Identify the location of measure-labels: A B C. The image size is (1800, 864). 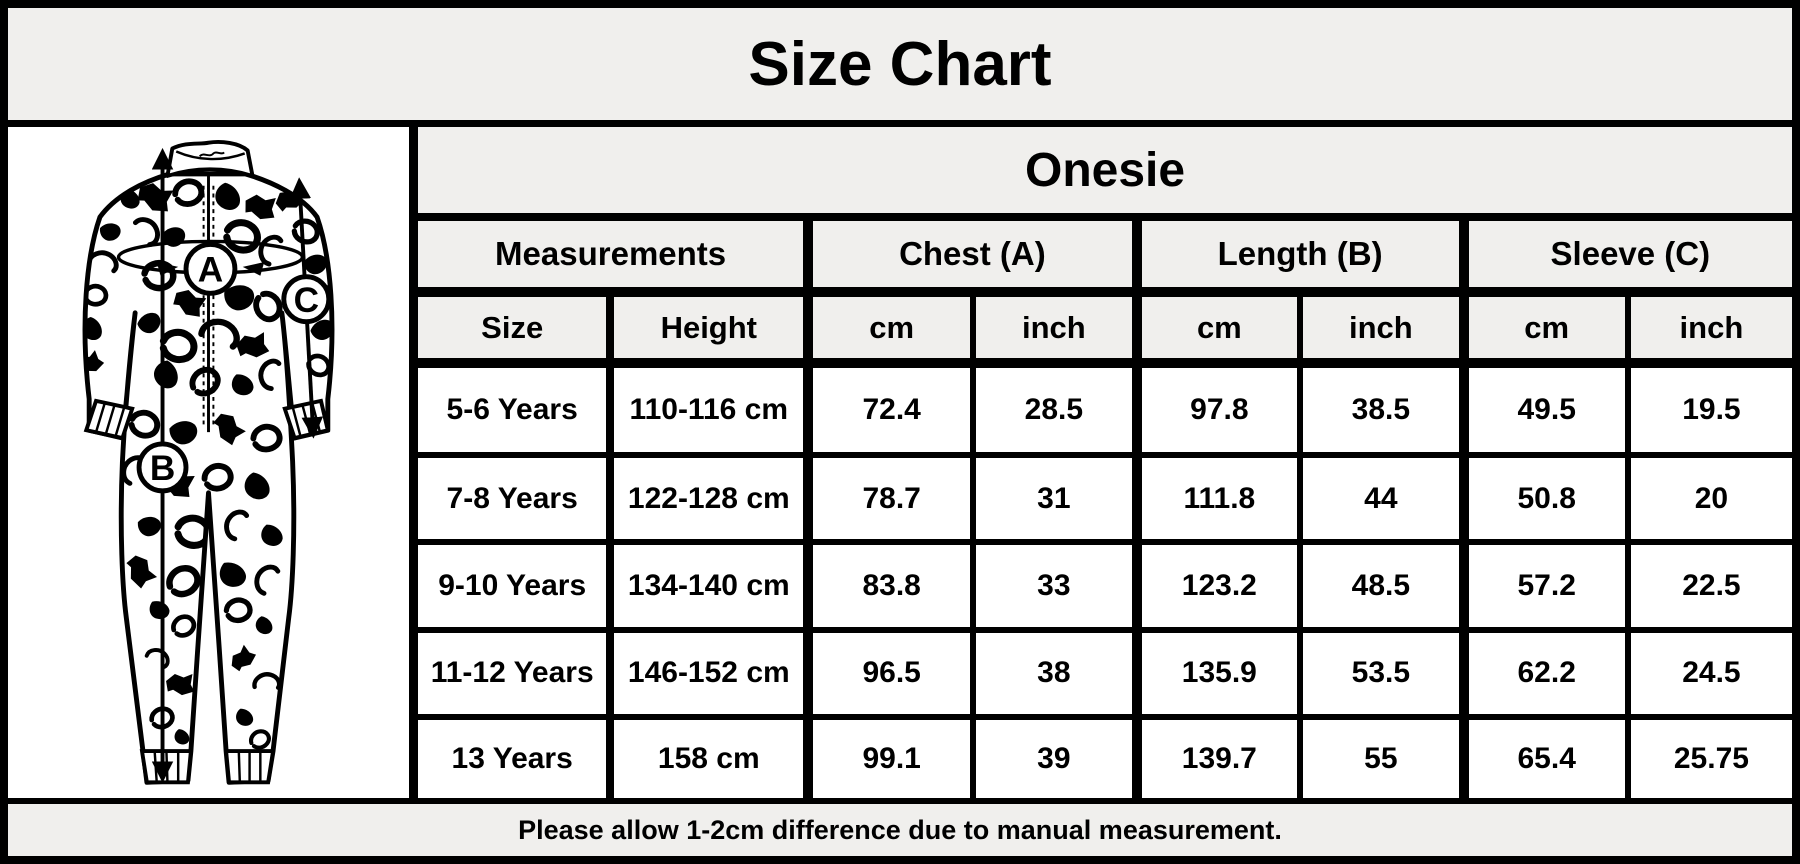
(234, 367).